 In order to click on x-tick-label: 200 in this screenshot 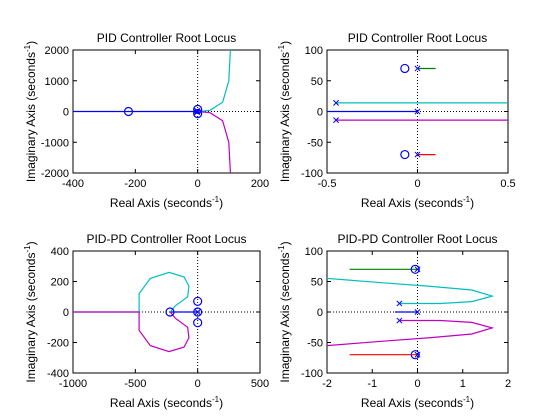, I will do `click(260, 184)`.